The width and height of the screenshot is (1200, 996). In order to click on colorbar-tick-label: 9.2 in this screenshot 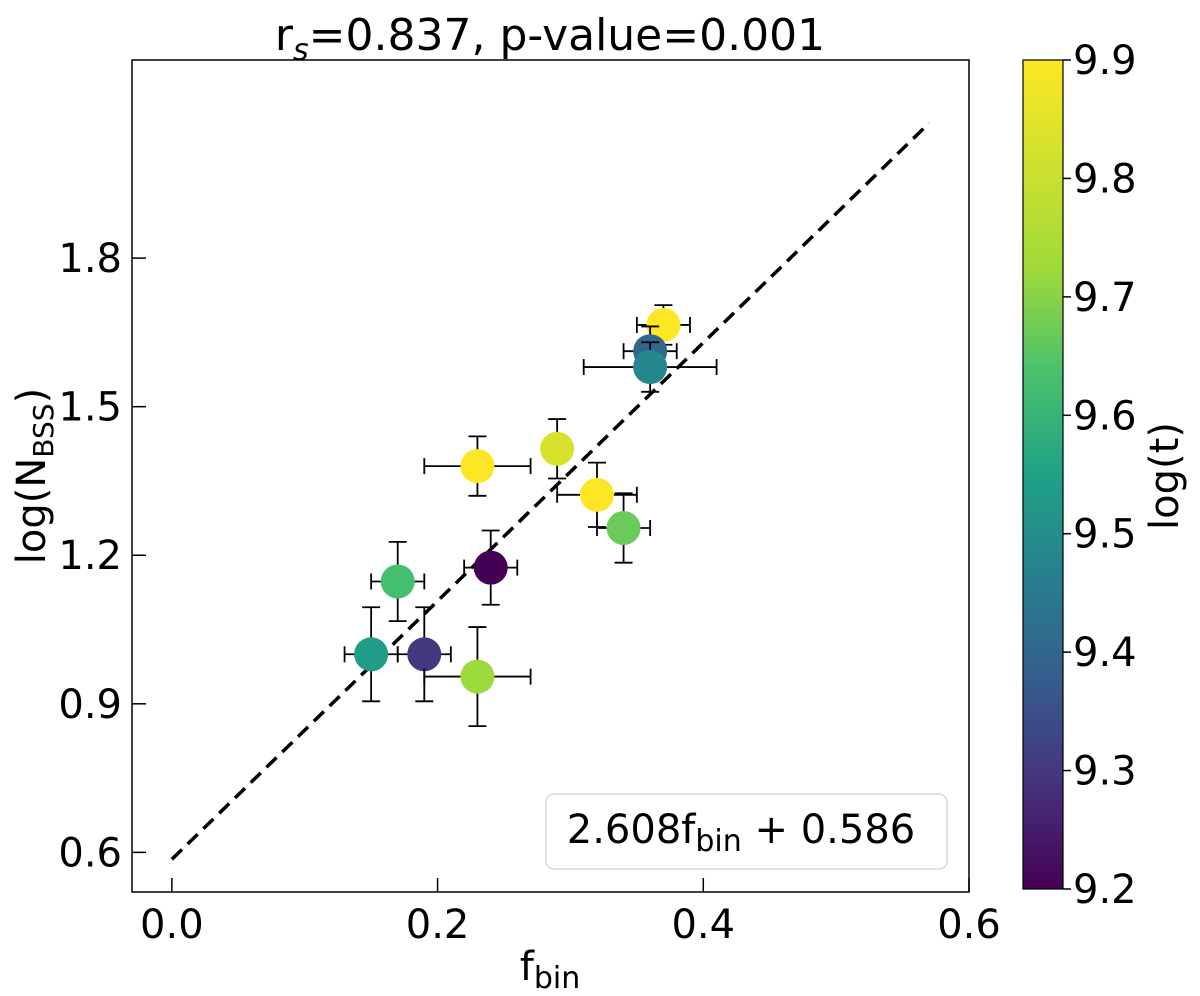, I will do `click(1105, 890)`.